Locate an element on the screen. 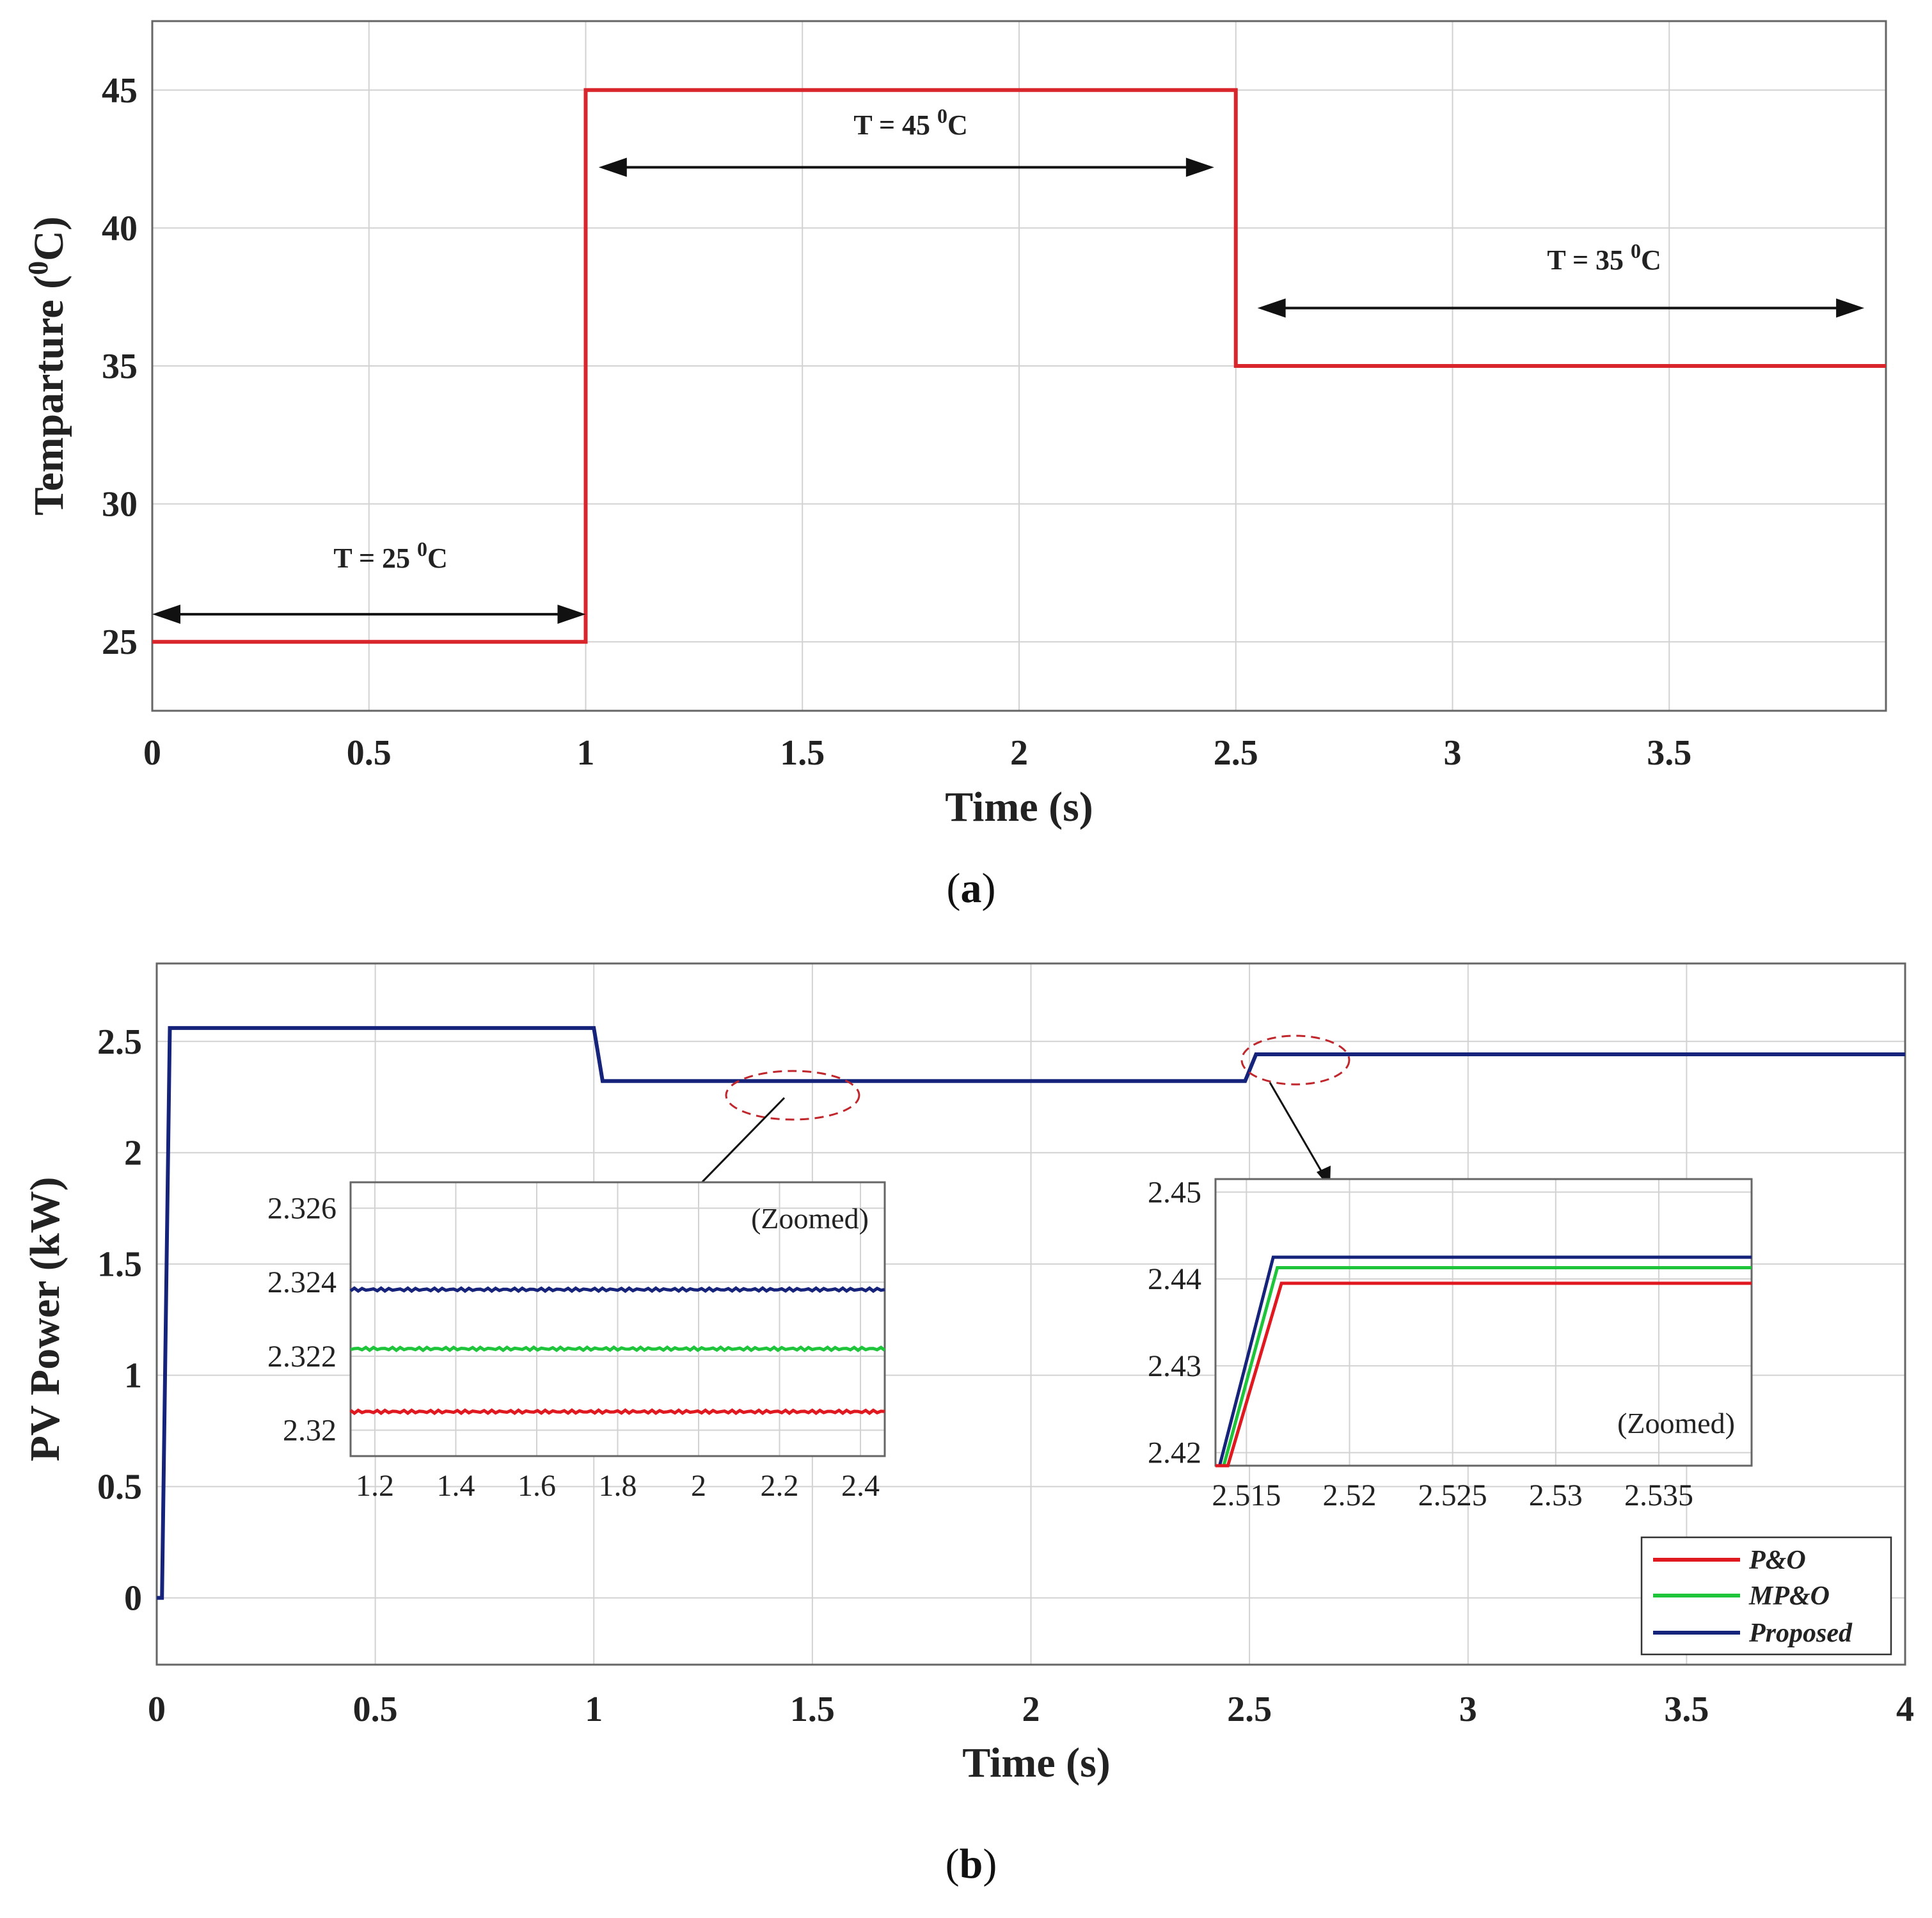 This screenshot has width=1932, height=1918. panel-a-x-tick-label: 1.5 is located at coordinates (802, 753).